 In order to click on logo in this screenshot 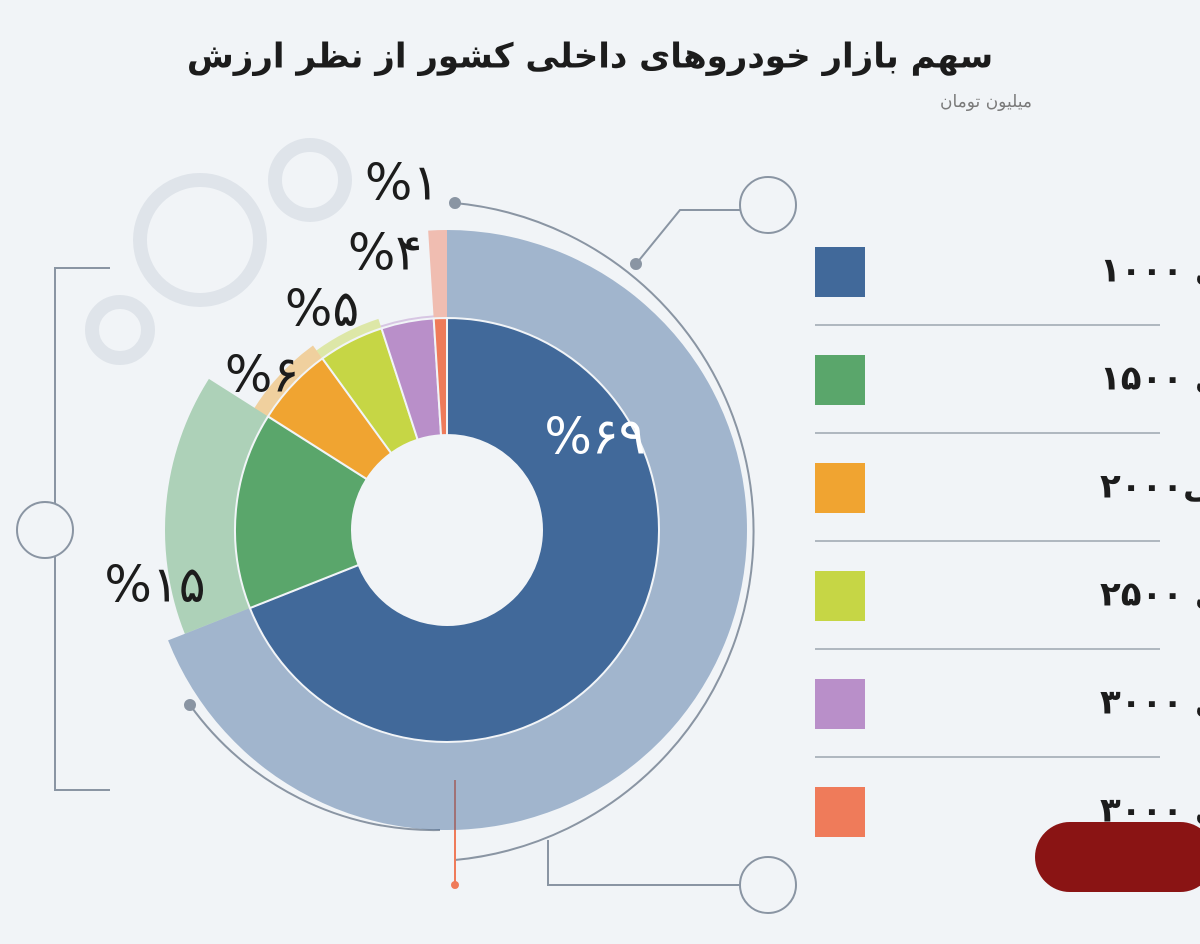, I will do `click(1117, 857)`.